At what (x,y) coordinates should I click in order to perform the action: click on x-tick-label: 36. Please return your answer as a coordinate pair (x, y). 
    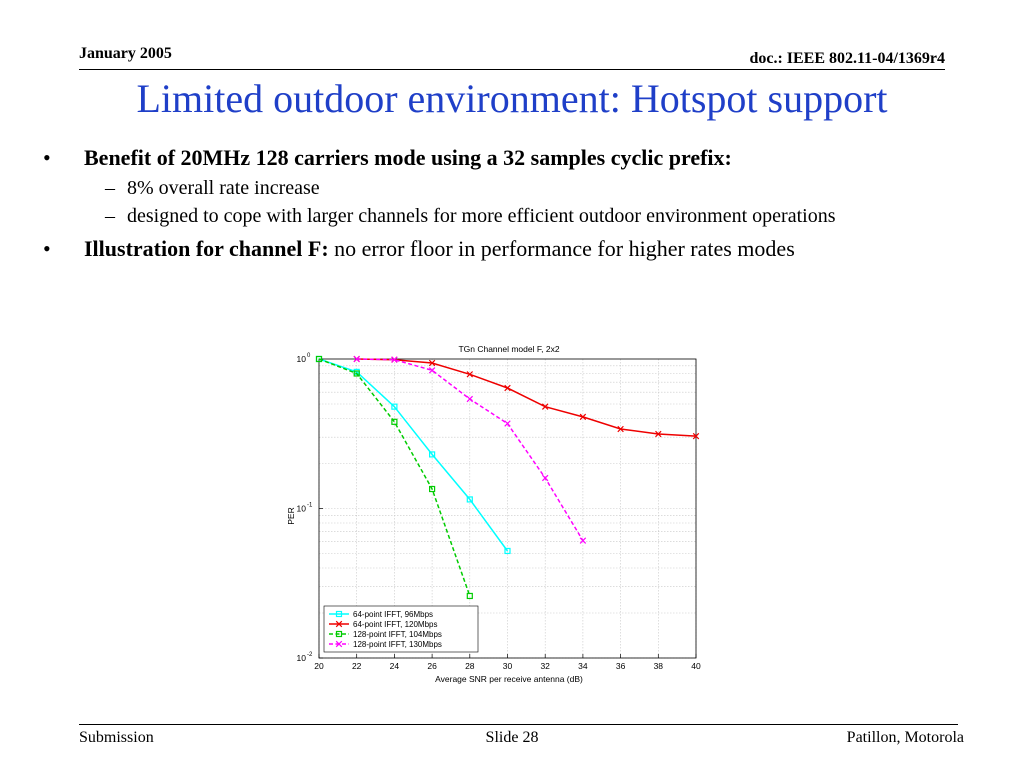
    Looking at the image, I should click on (621, 666).